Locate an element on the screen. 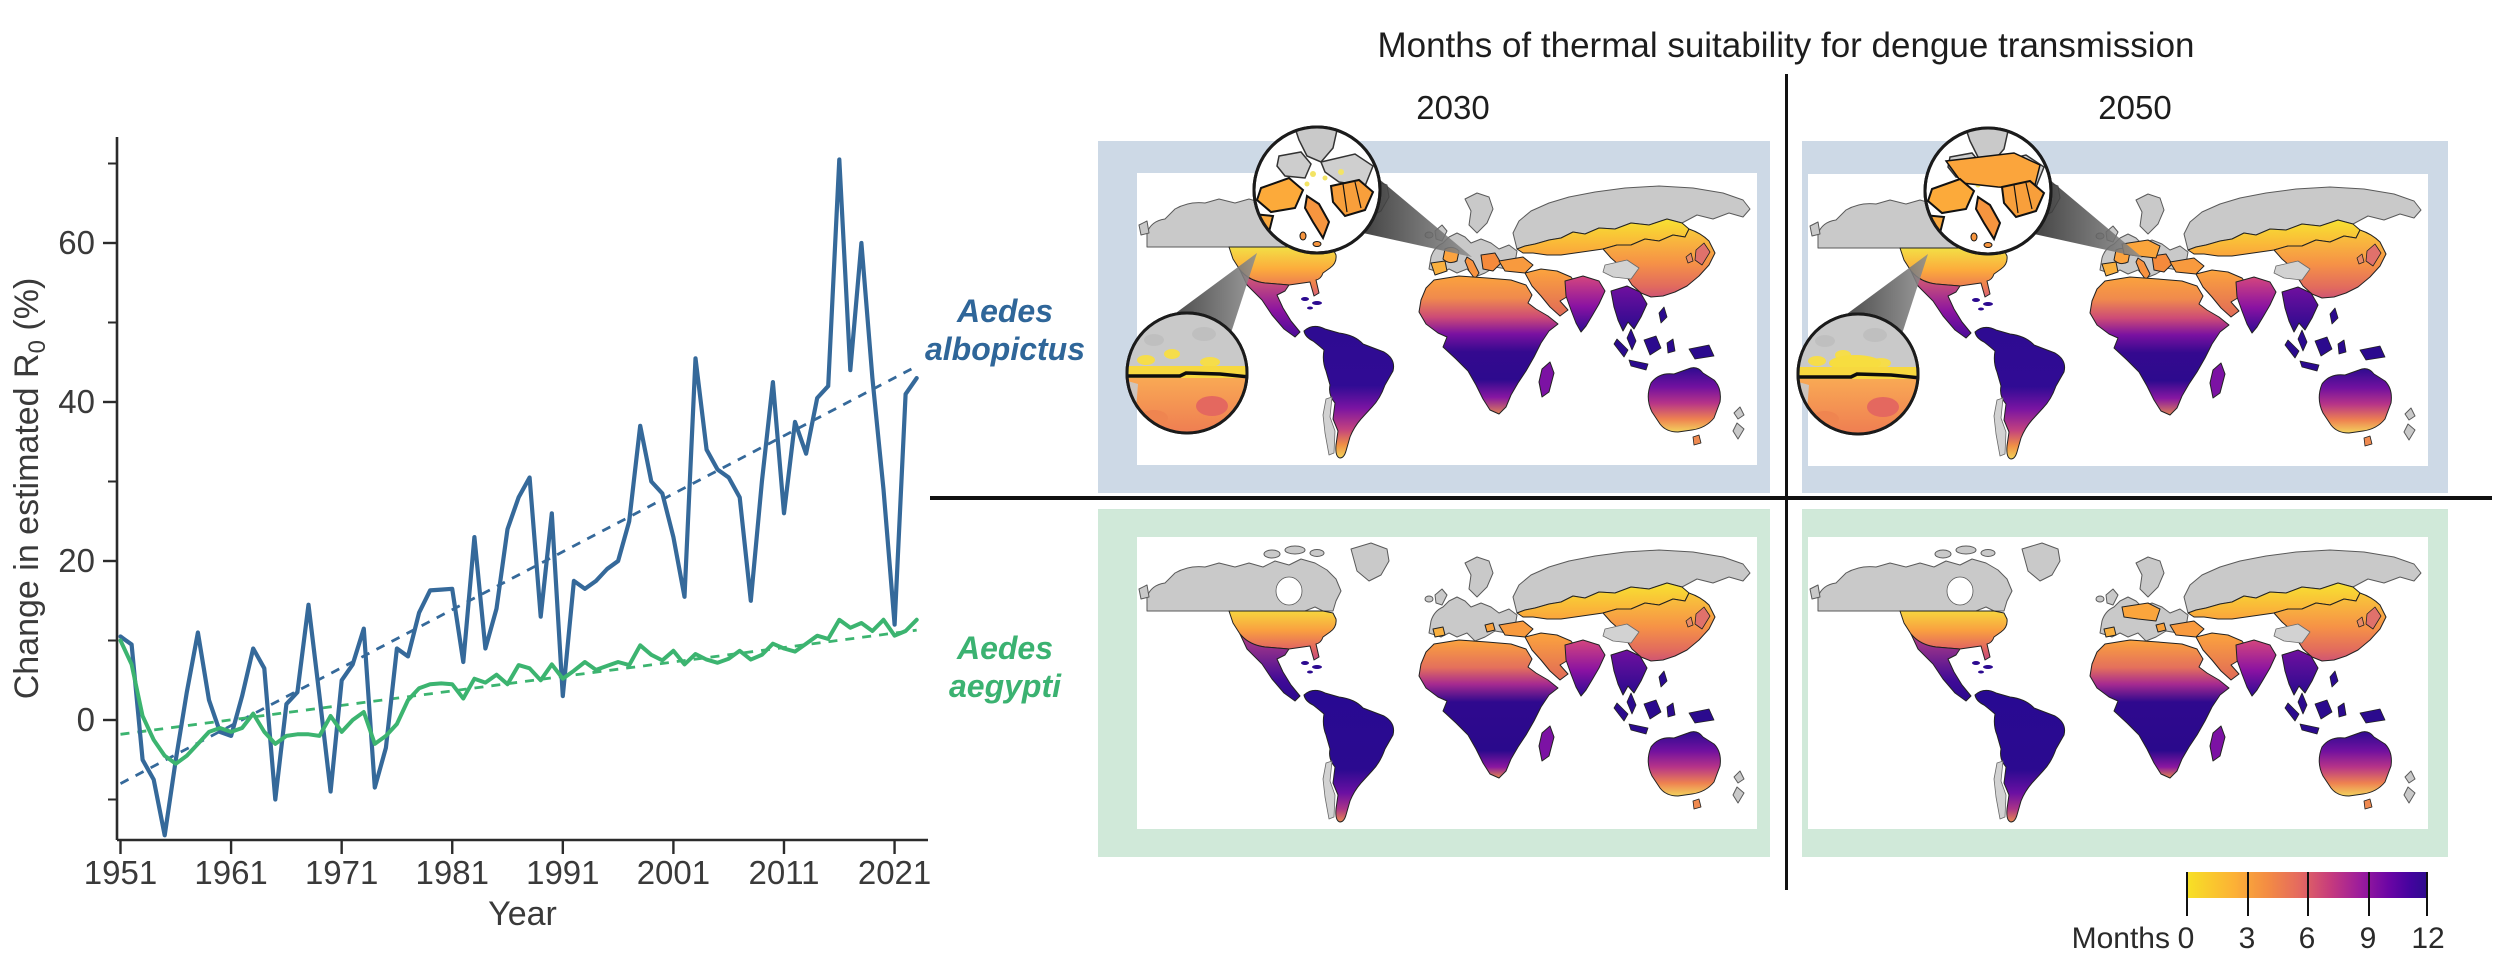 The image size is (2500, 962). x-tick-label: 2001 is located at coordinates (673, 872).